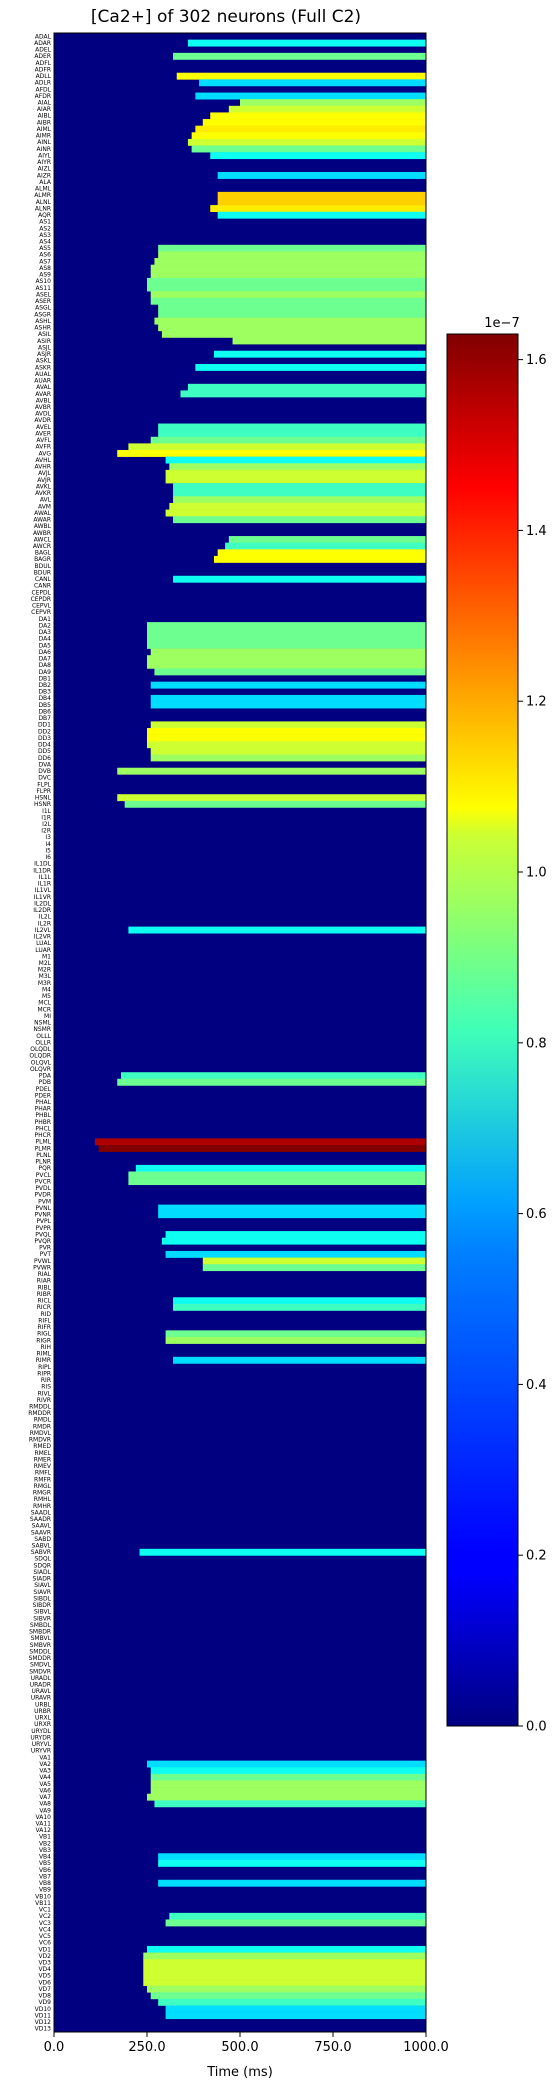 The height and width of the screenshot is (2084, 558). What do you see at coordinates (536, 702) in the screenshot?
I see `colorbar-tick-label: 1.2` at bounding box center [536, 702].